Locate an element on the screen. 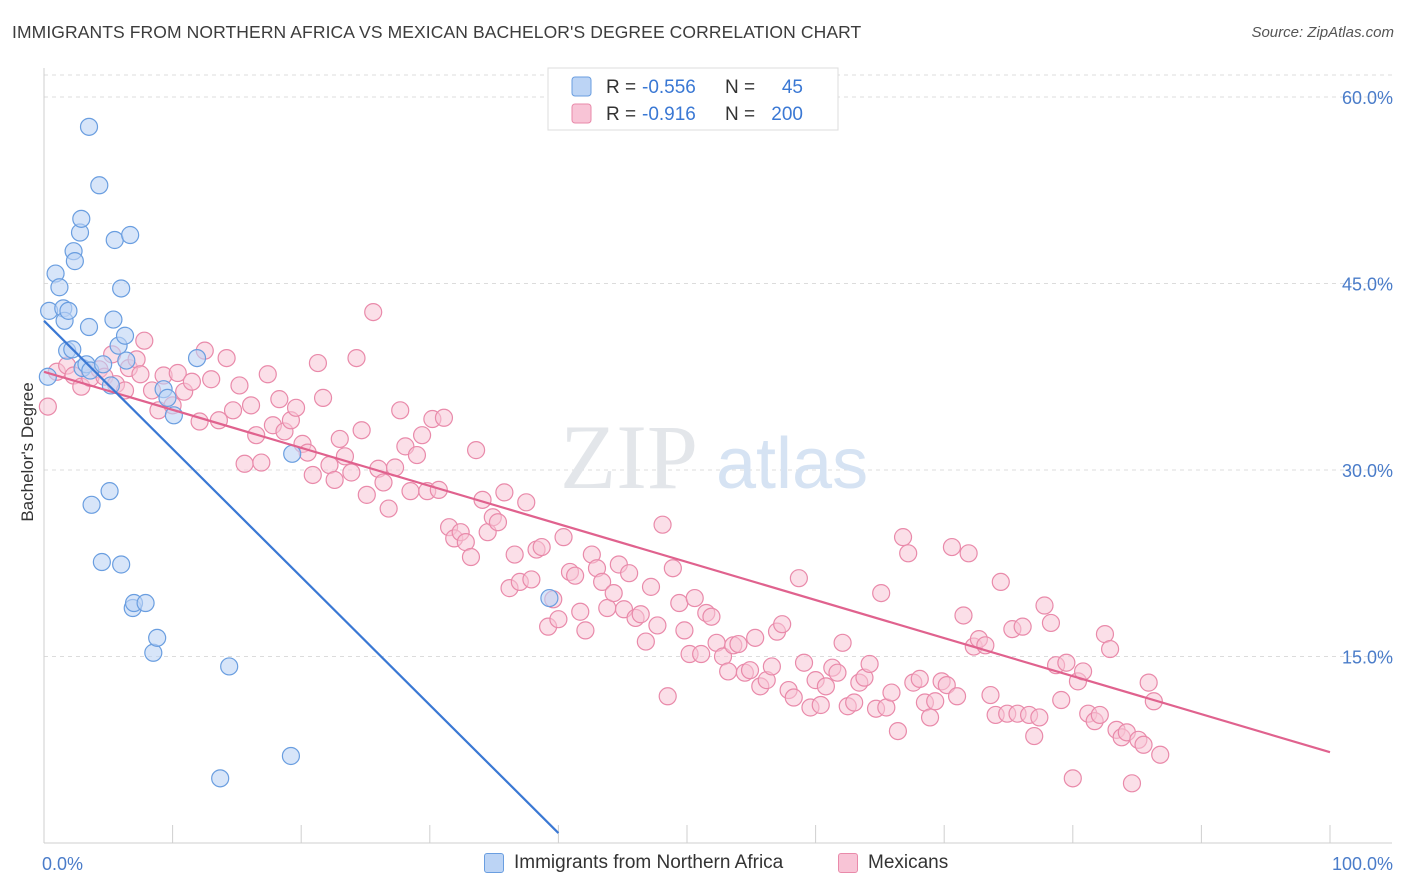 The width and height of the screenshot is (1406, 892). y-tick-label: 45.0% is located at coordinates (1367, 285).